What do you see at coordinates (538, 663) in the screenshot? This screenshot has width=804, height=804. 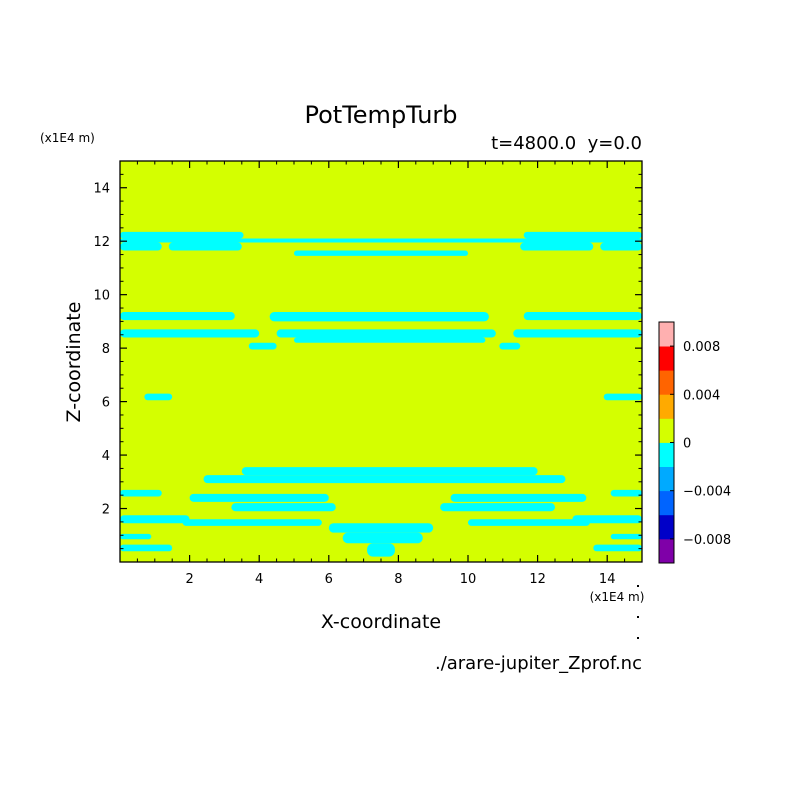 I see `source-file-label: ./arare-jupiter_Zprof.nc` at bounding box center [538, 663].